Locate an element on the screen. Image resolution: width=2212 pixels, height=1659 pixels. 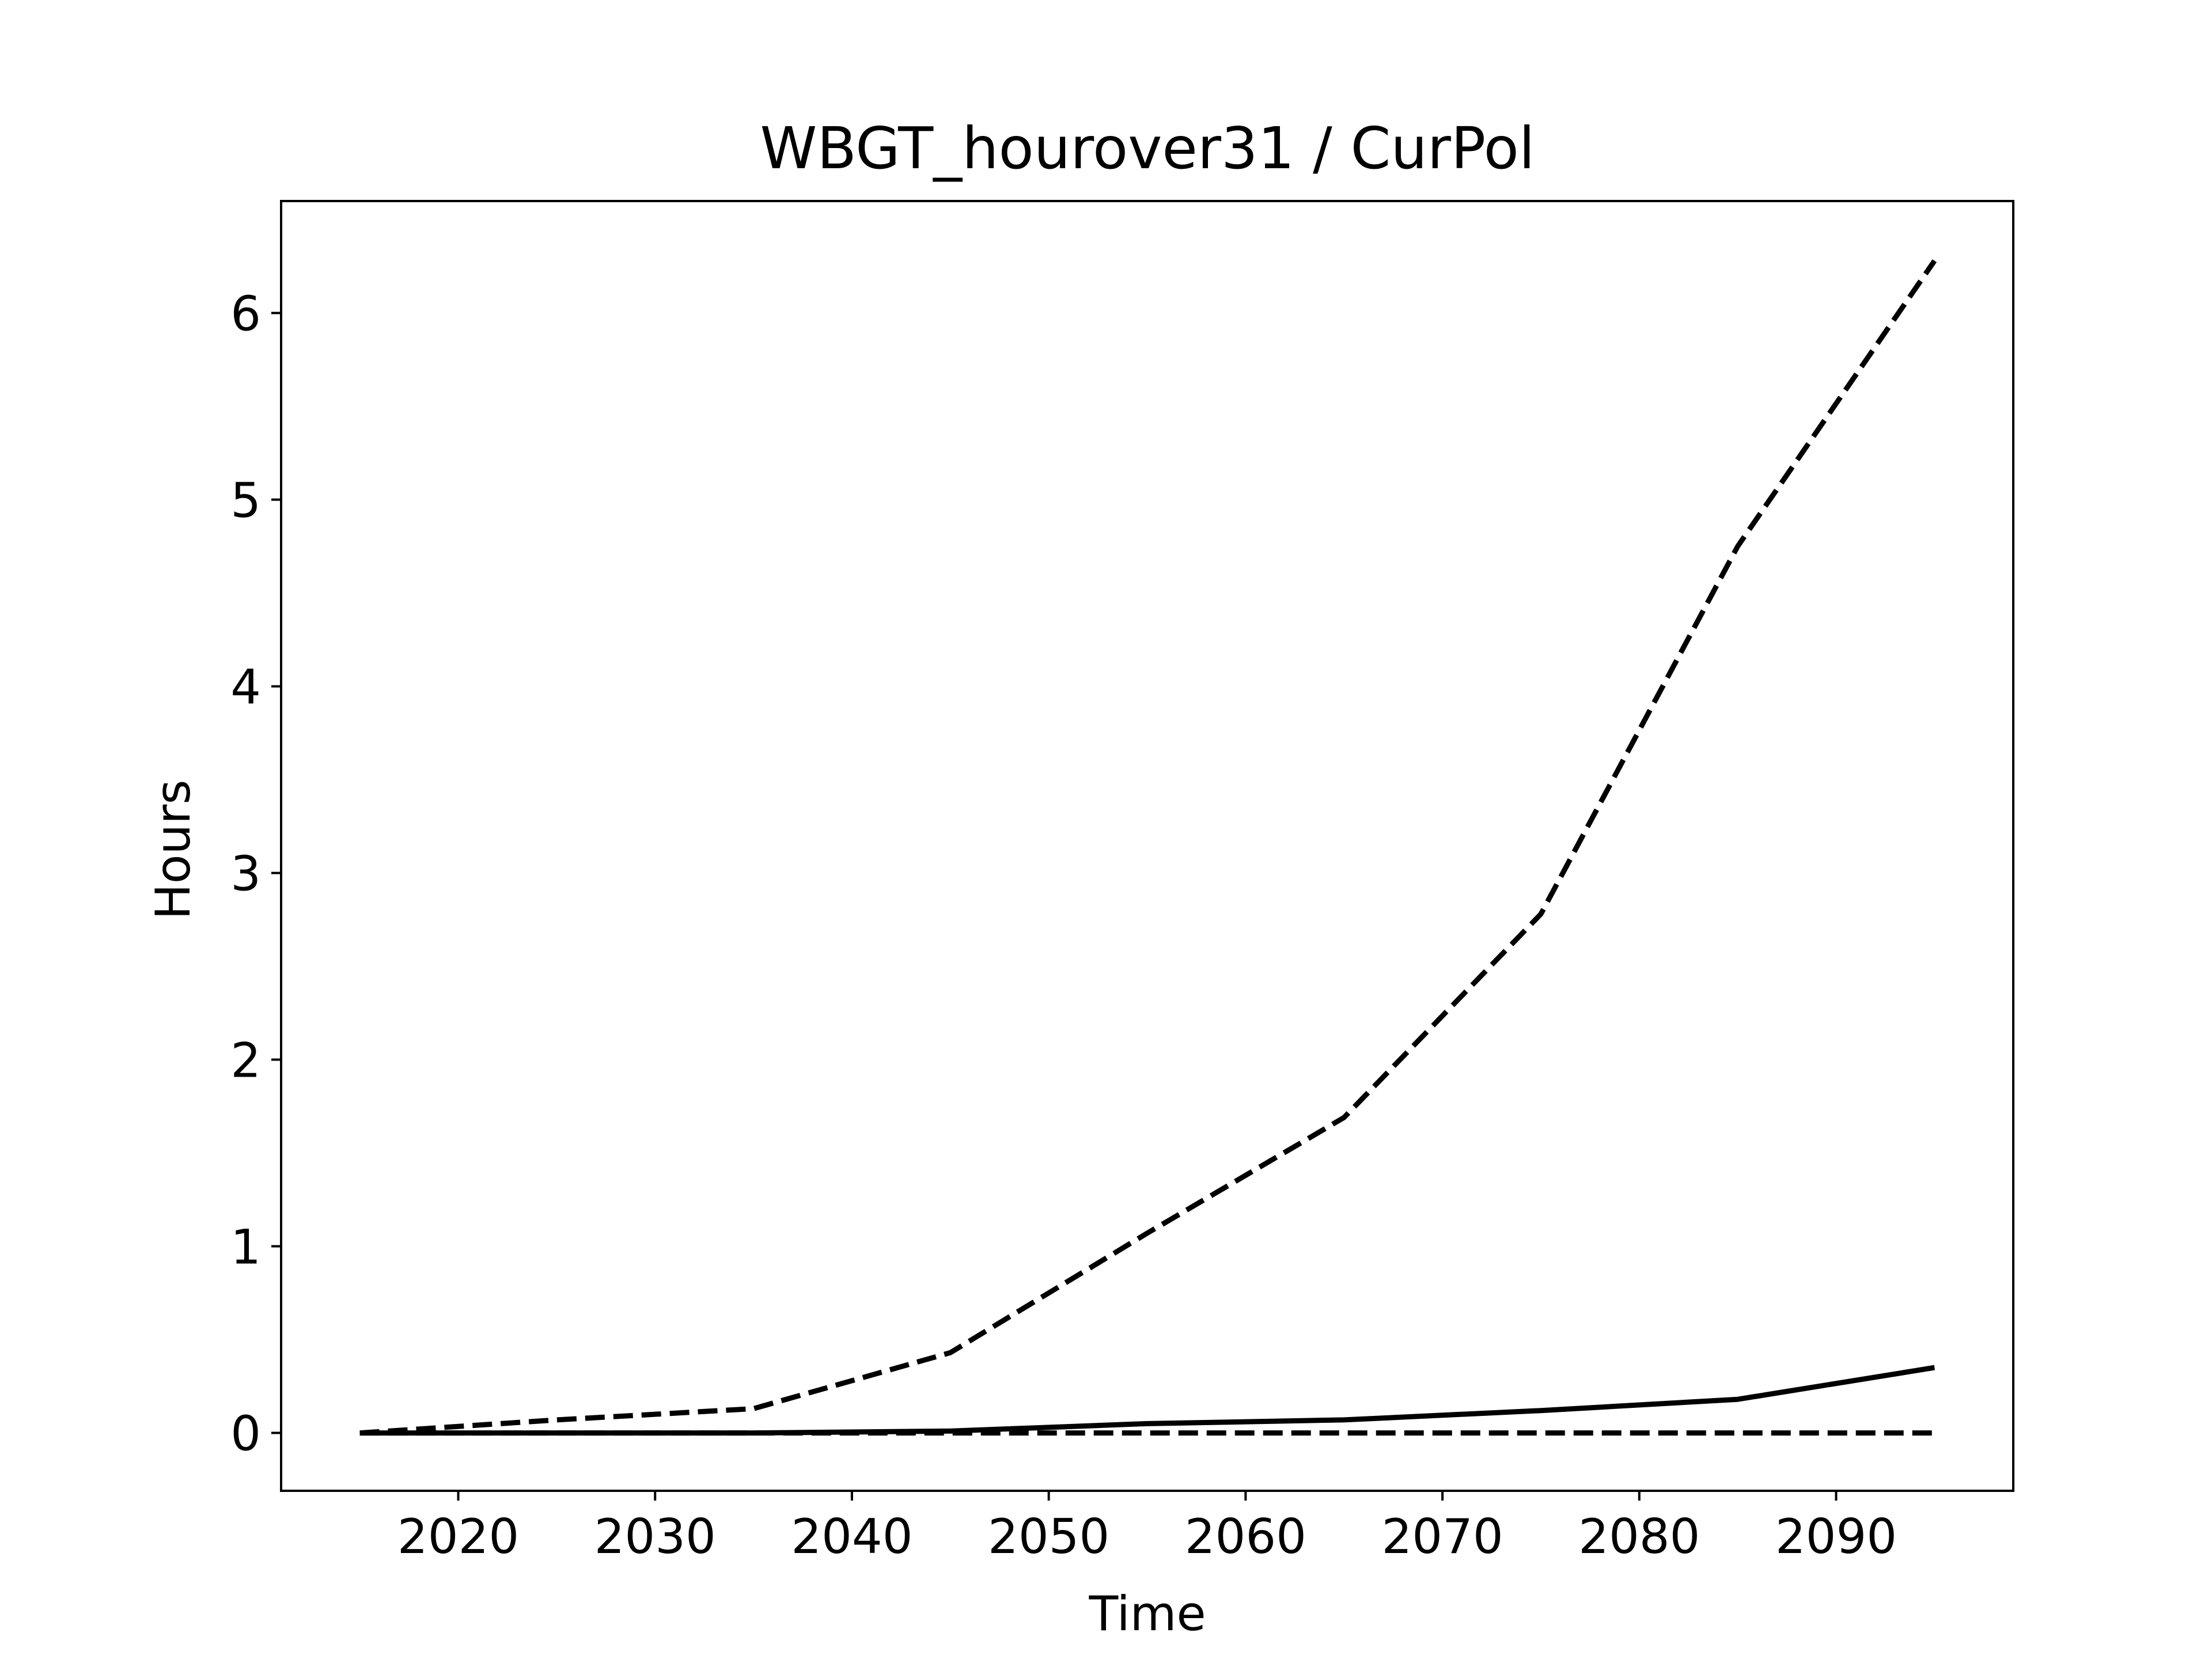
x-tick-label: 2070 is located at coordinates (1442, 1537).